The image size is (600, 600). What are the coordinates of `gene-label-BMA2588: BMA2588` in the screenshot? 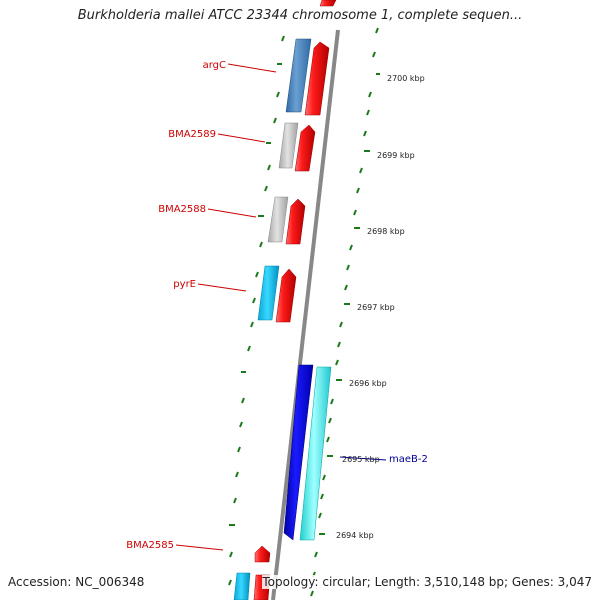 It's located at (182, 209).